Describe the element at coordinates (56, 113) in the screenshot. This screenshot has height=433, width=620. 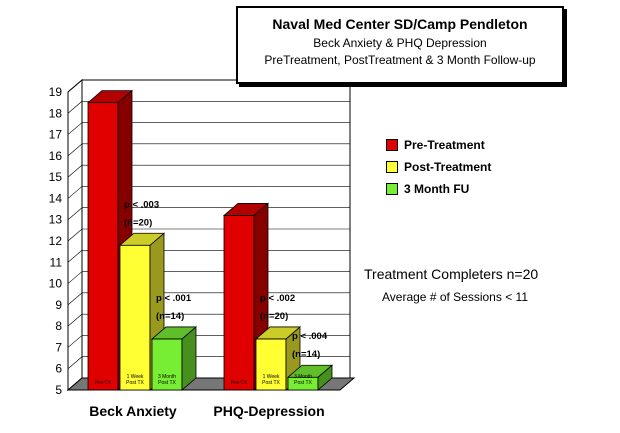
I see `y-tick-label: 18` at that location.